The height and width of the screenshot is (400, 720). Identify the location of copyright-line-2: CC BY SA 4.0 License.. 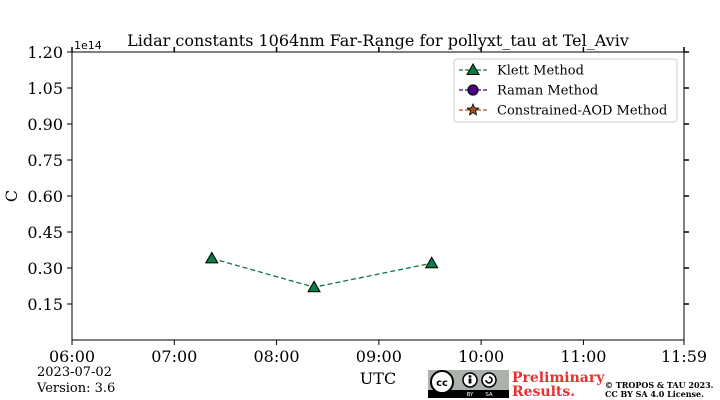
(654, 394).